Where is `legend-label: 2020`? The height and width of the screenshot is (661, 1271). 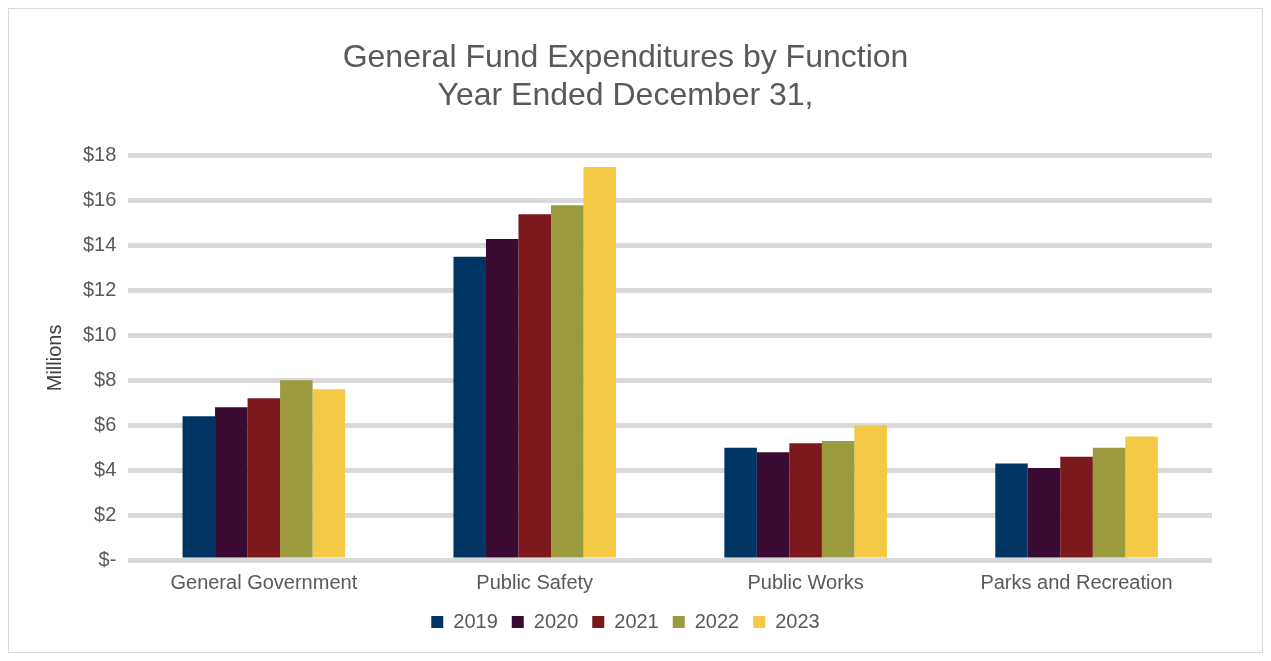 legend-label: 2020 is located at coordinates (556, 620).